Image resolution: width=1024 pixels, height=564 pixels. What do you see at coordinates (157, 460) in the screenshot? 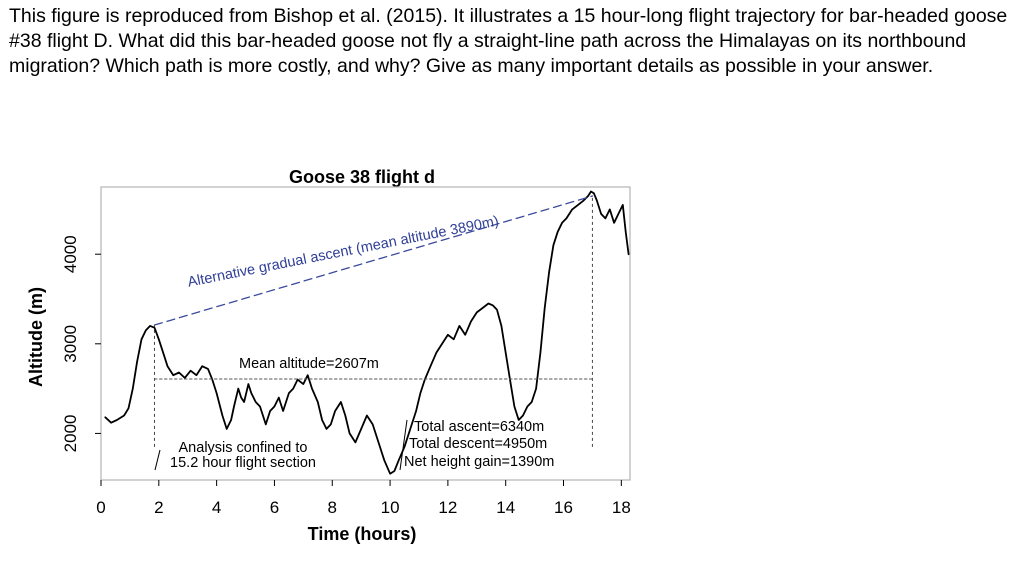
I see `analysis-bracket` at bounding box center [157, 460].